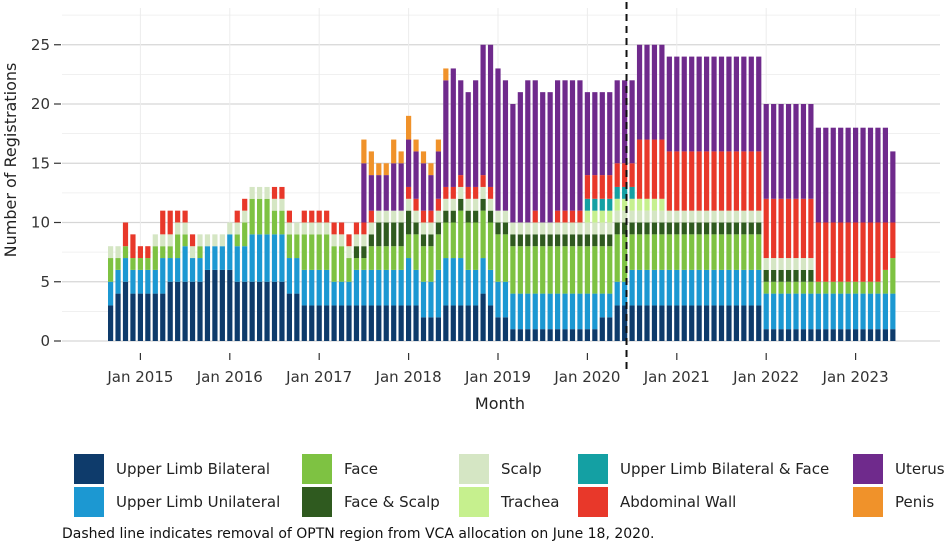  I want to click on legend-item: Trachea, so click(509, 502).